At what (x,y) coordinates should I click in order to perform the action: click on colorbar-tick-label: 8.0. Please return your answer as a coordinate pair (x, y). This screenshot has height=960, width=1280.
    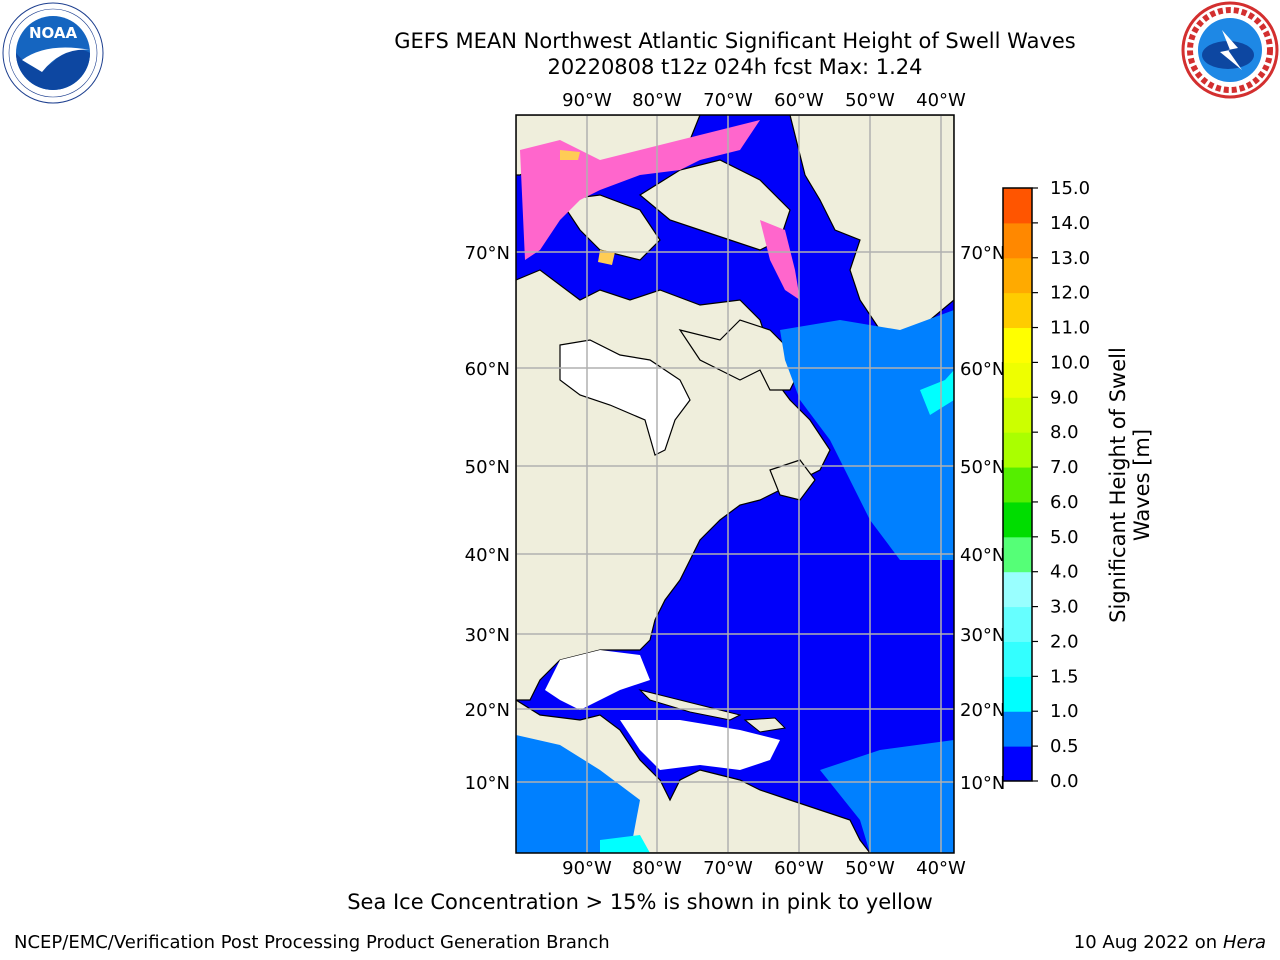
    Looking at the image, I should click on (1064, 432).